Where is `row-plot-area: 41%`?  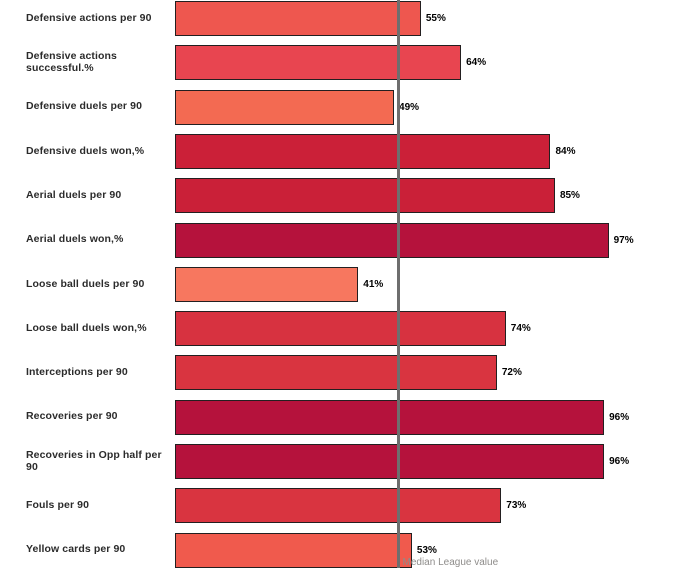 row-plot-area: 41% is located at coordinates (424, 284).